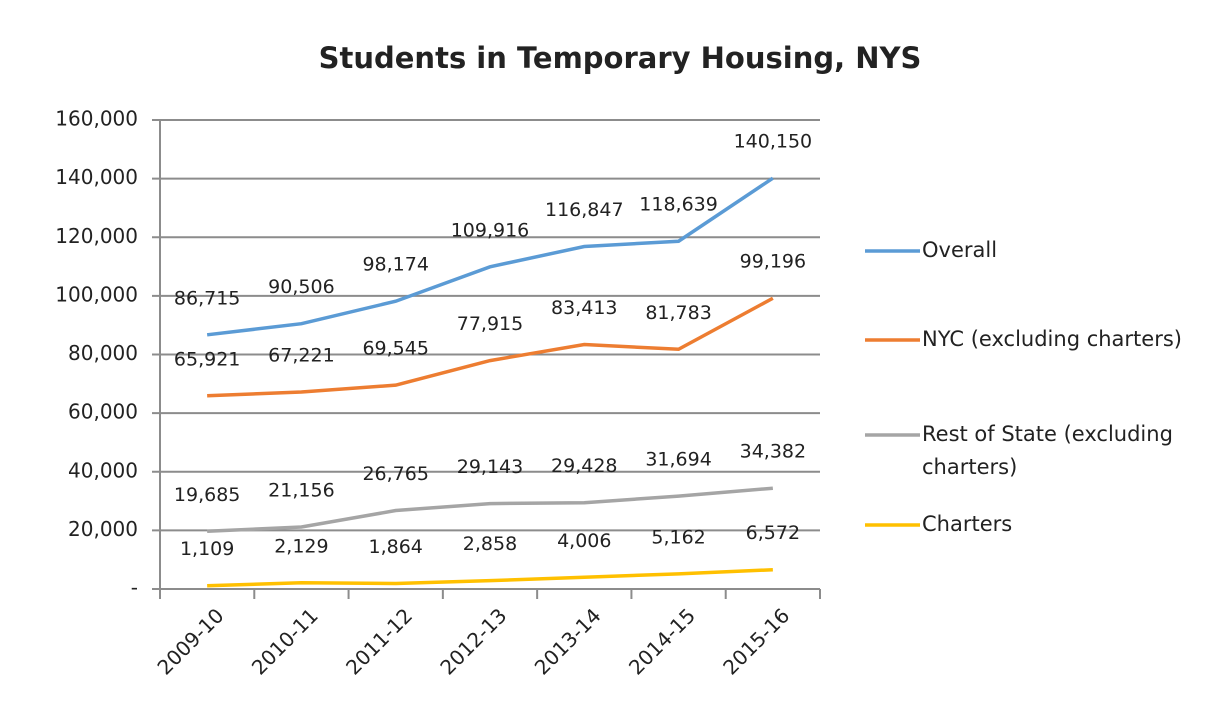  I want to click on y-tick-label: 20,000, so click(103, 529).